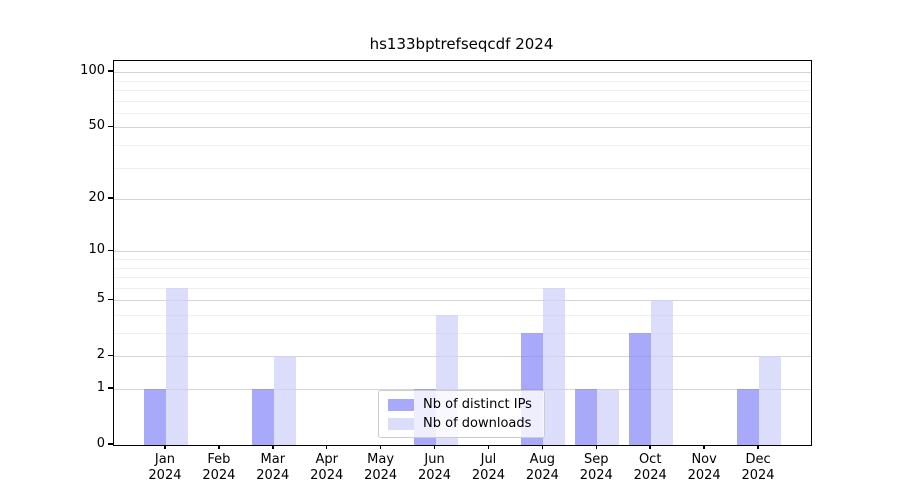  I want to click on x-tick-label: Jun 2024, so click(434, 468).